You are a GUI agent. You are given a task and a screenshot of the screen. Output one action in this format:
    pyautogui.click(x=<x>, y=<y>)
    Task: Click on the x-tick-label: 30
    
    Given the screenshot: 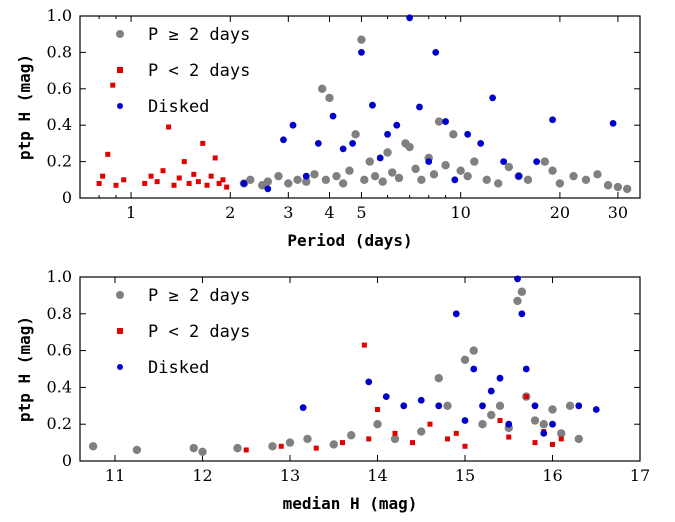 What is the action you would take?
    pyautogui.click(x=618, y=212)
    